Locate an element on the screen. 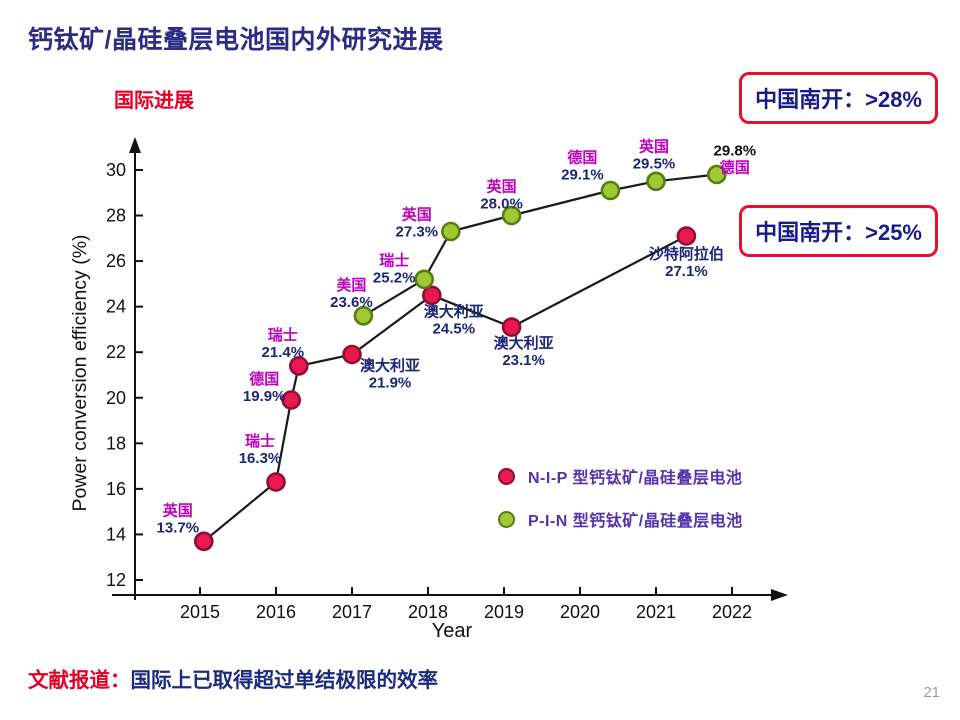 The image size is (960, 720). page-number: 21 is located at coordinates (931, 692).